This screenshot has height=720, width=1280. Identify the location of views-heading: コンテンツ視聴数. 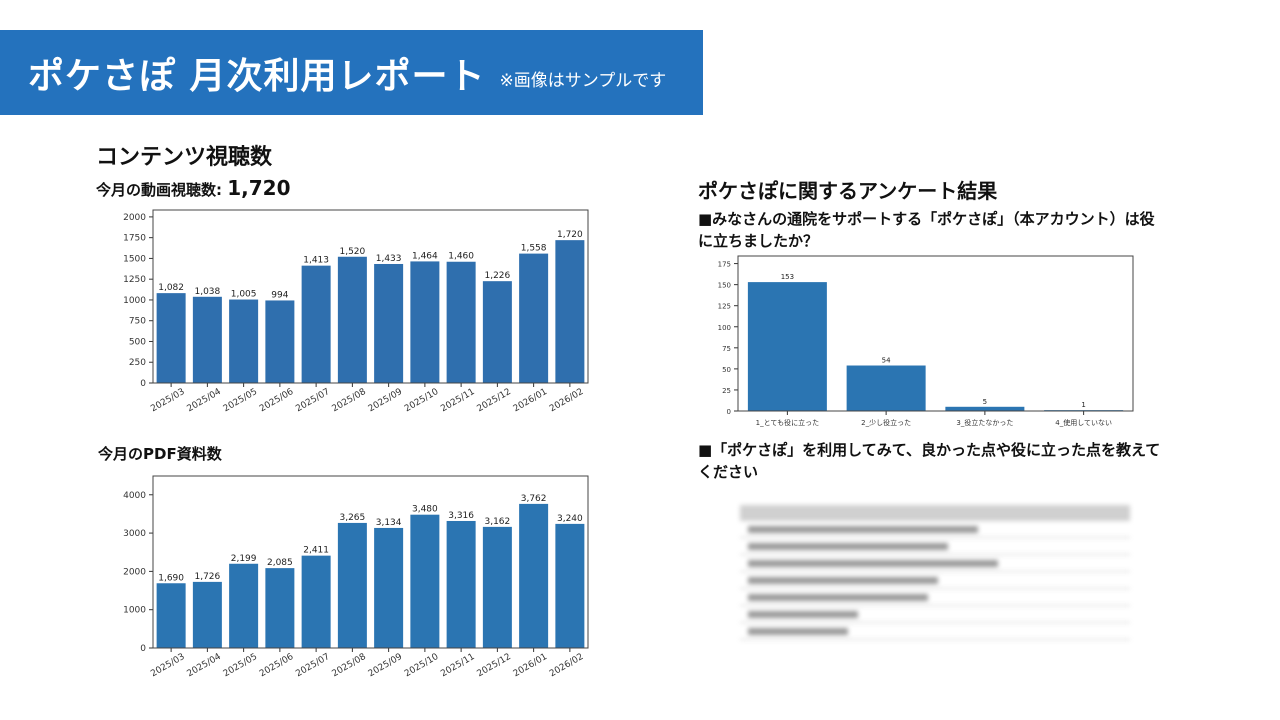
(184, 157).